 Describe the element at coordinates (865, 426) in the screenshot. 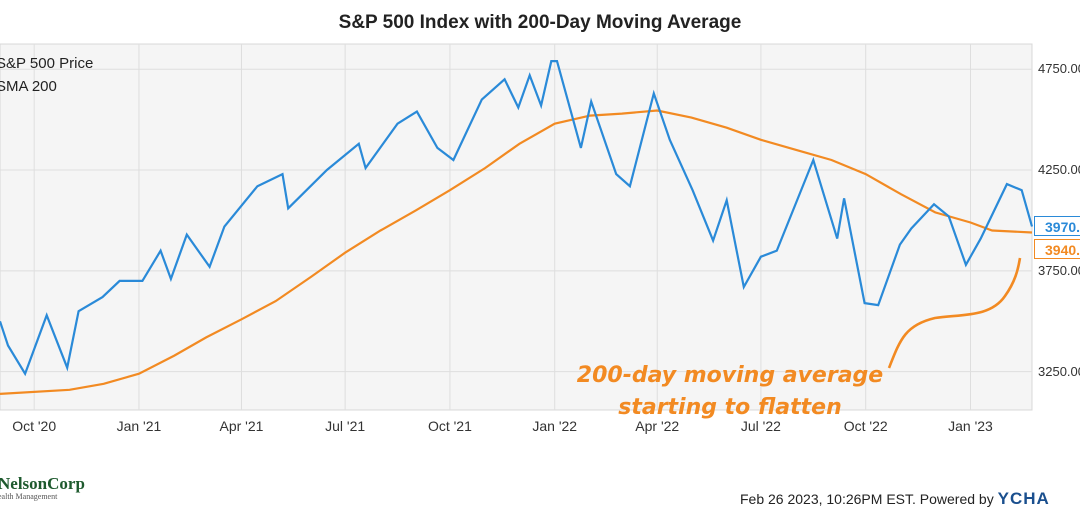

I see `x-tick-label: Oct '22` at that location.